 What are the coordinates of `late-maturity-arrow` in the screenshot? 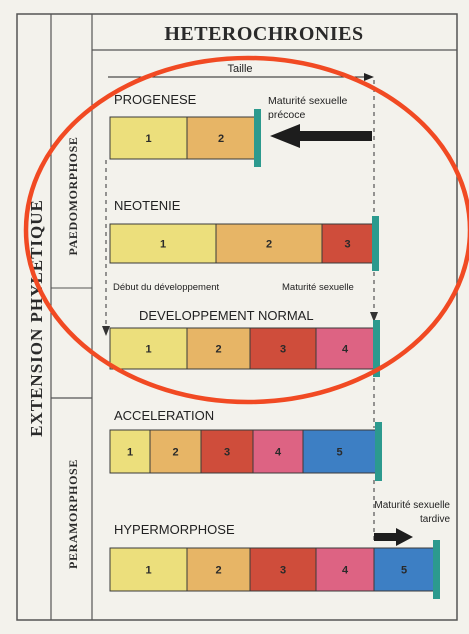 It's located at (393, 537).